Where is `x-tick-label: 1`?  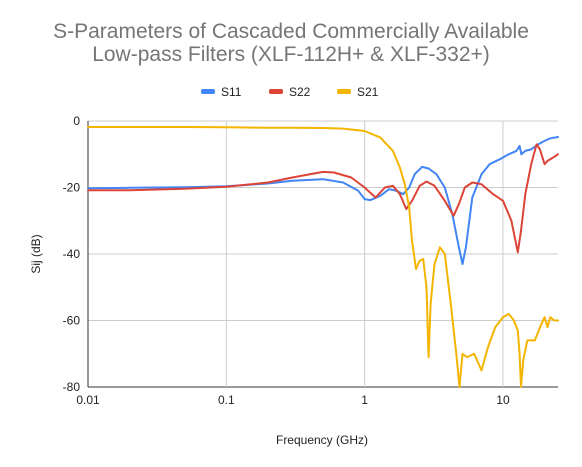 x-tick-label: 1 is located at coordinates (364, 400).